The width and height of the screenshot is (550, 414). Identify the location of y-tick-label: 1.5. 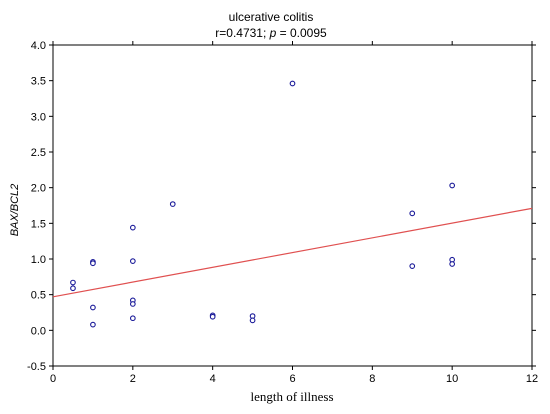
(38, 224).